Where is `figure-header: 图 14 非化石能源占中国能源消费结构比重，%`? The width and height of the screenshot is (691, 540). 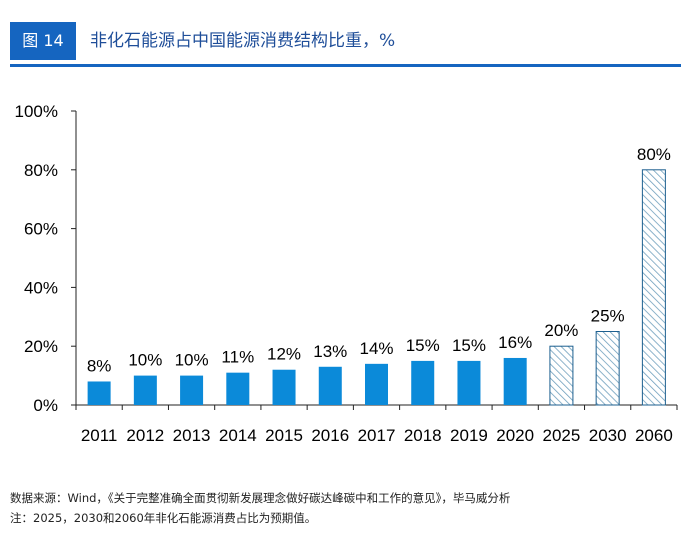
figure-header: 图 14 非化石能源占中国能源消费结构比重，% is located at coordinates (345, 36).